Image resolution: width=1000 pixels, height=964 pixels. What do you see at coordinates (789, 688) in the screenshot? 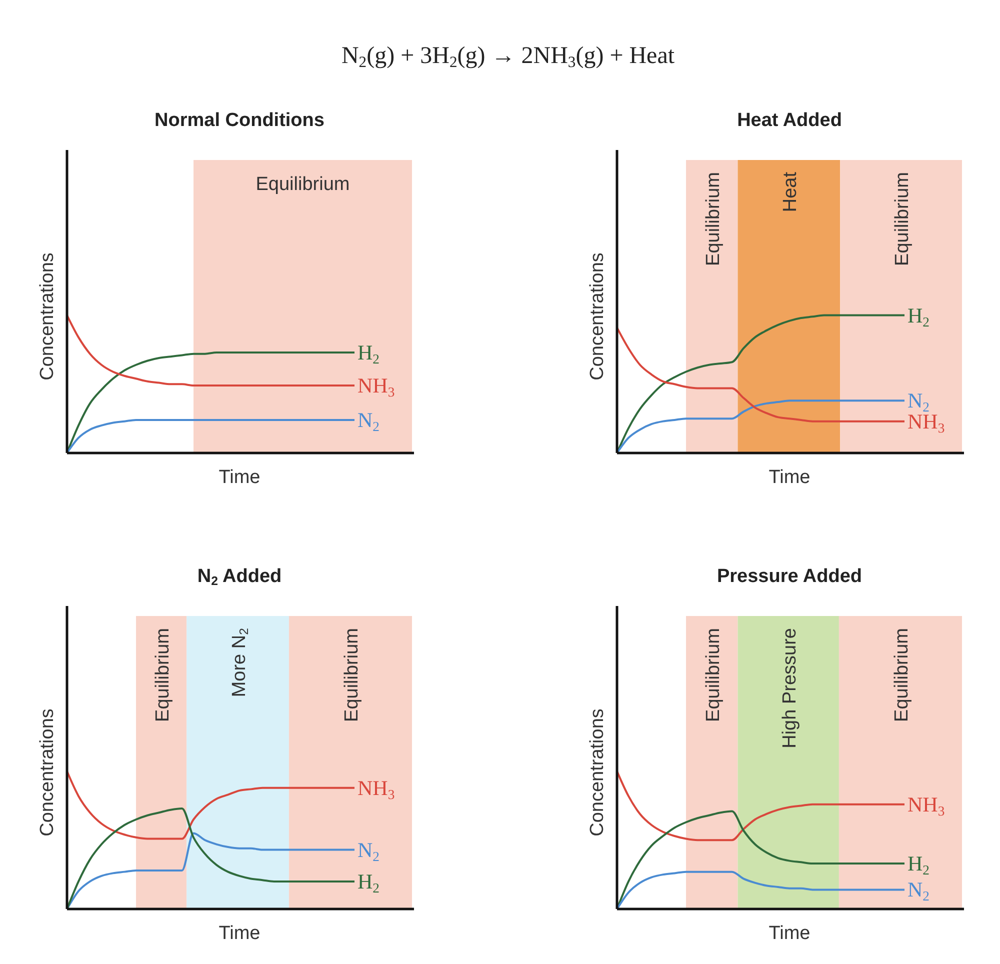
I see `text: High Pressure` at bounding box center [789, 688].